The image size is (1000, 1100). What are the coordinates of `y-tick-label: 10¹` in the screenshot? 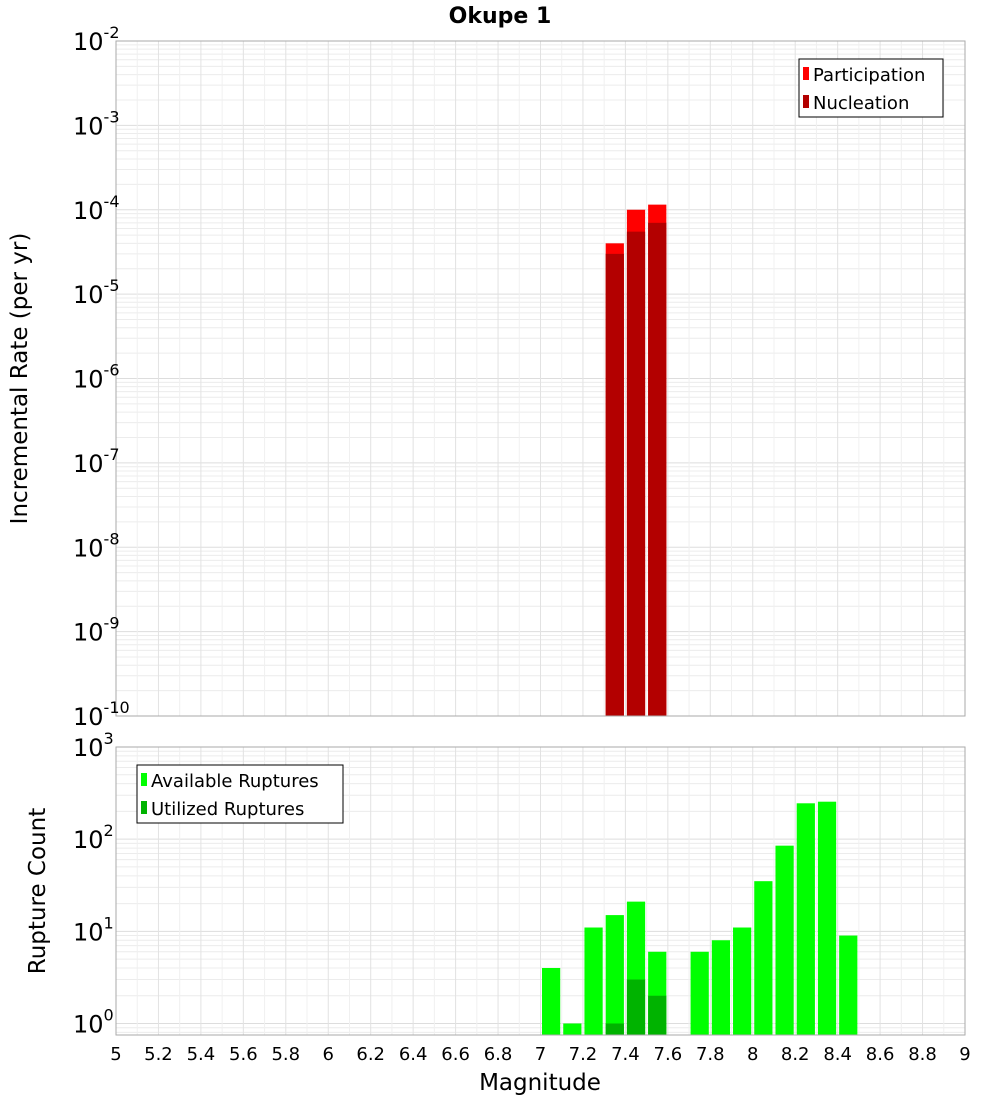 It's located at (93, 929).